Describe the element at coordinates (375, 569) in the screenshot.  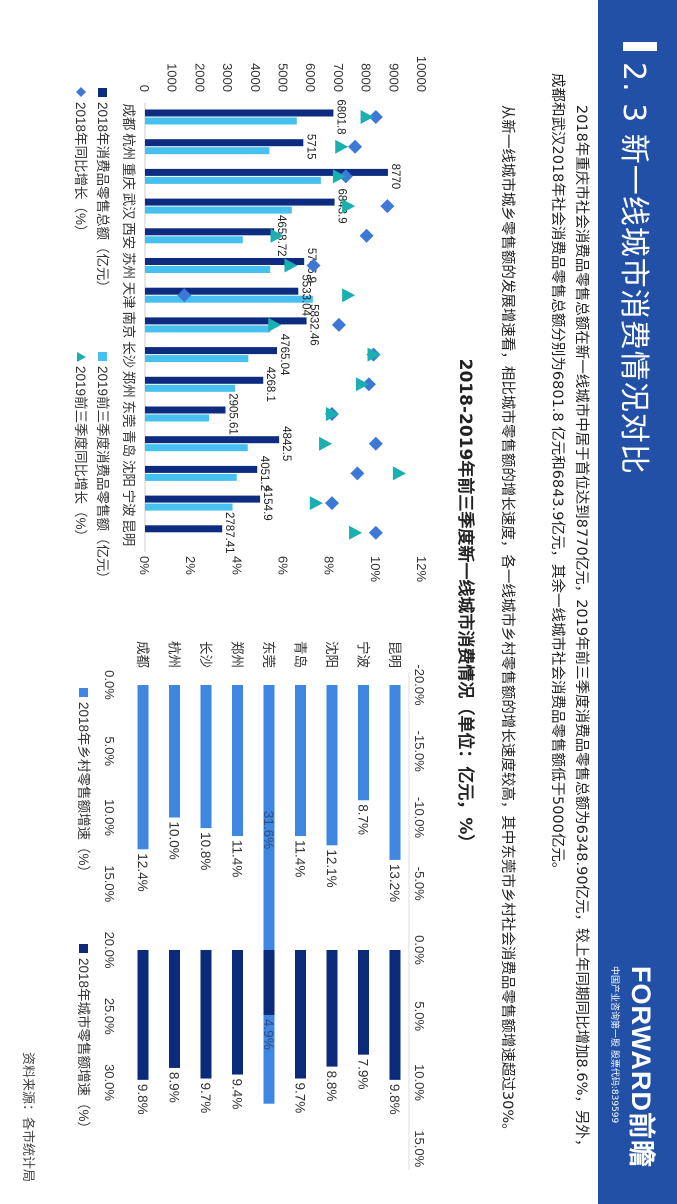
I see `right-axis-tick: 10%` at that location.